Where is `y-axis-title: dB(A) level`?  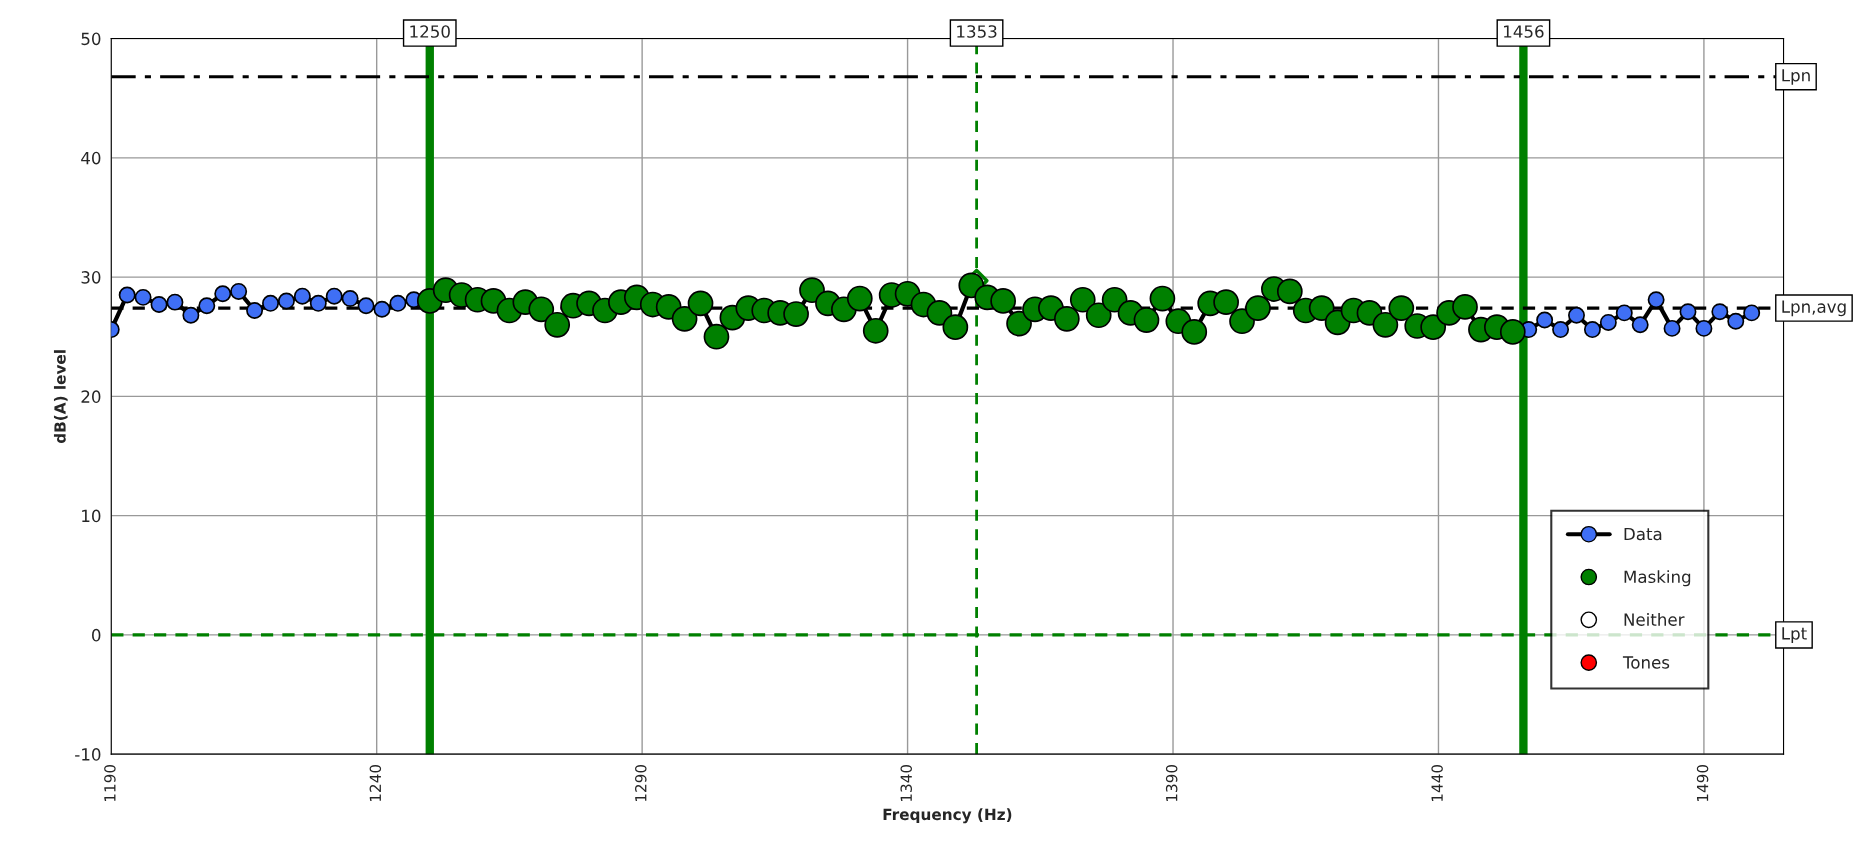
y-axis-title: dB(A) level is located at coordinates (60, 397).